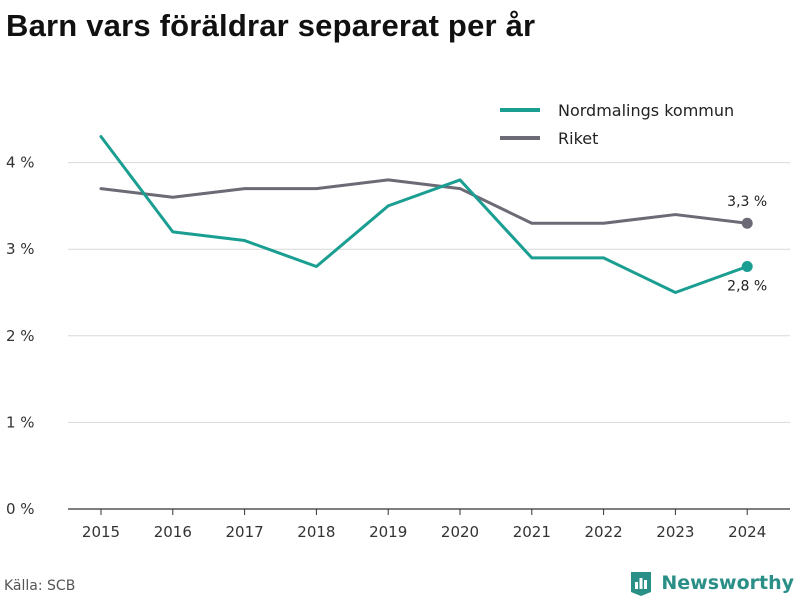 This screenshot has width=800, height=600. I want to click on y-tick-label: 0 %, so click(20, 509).